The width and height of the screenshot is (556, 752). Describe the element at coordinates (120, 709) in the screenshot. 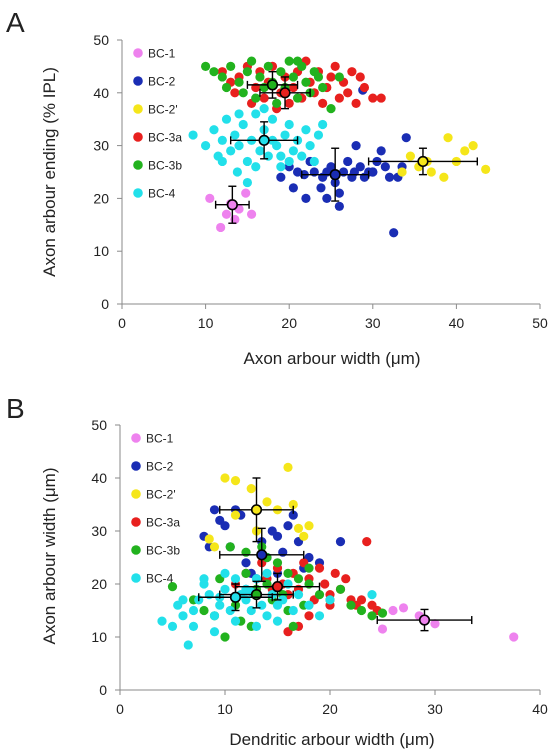

I see `chart-b-x-tick-label: 0` at that location.